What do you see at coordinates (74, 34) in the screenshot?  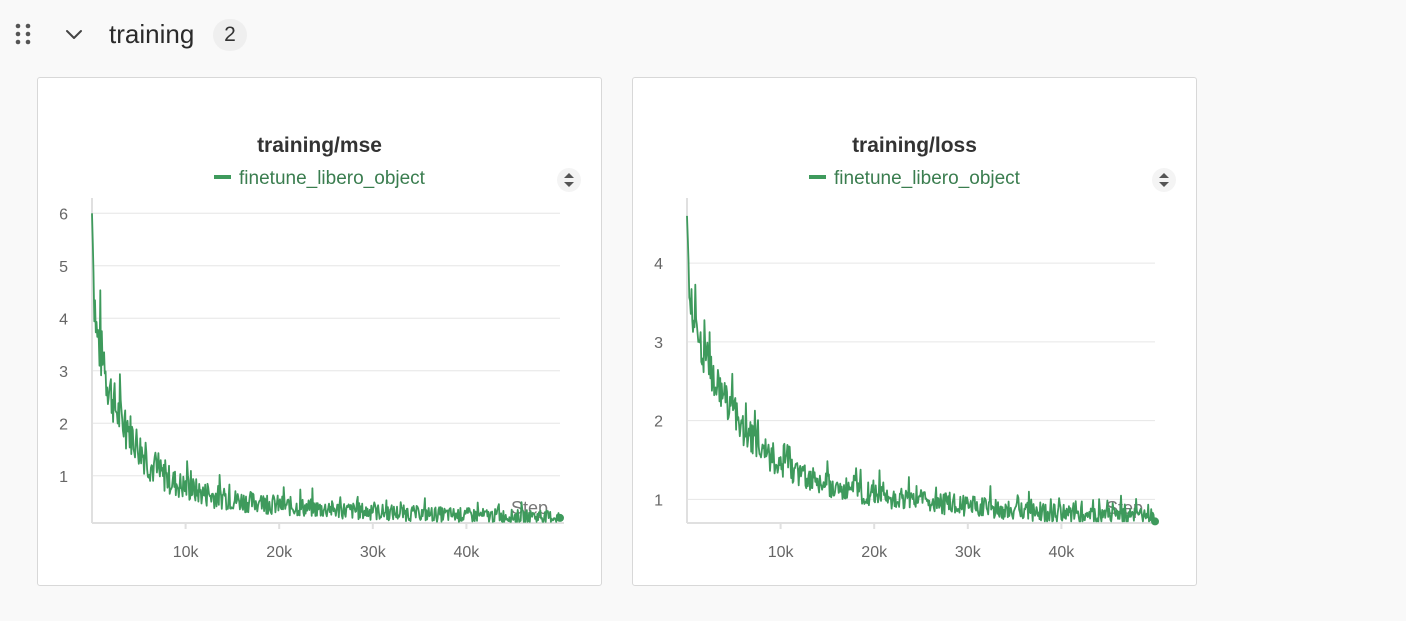 I see `collapse-chevron-icon` at bounding box center [74, 34].